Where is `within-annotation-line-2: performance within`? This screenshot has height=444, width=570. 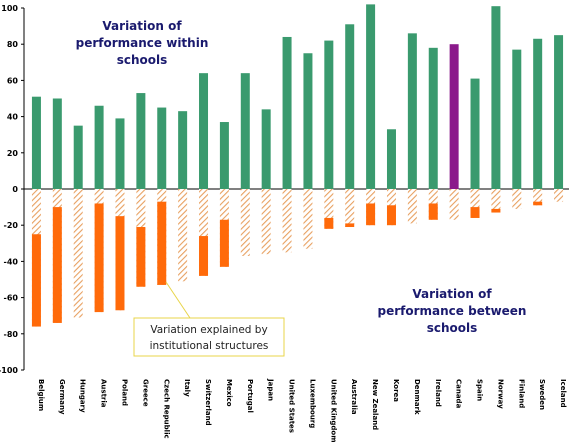
within-annotation-line-2: performance within is located at coordinates (142, 43).